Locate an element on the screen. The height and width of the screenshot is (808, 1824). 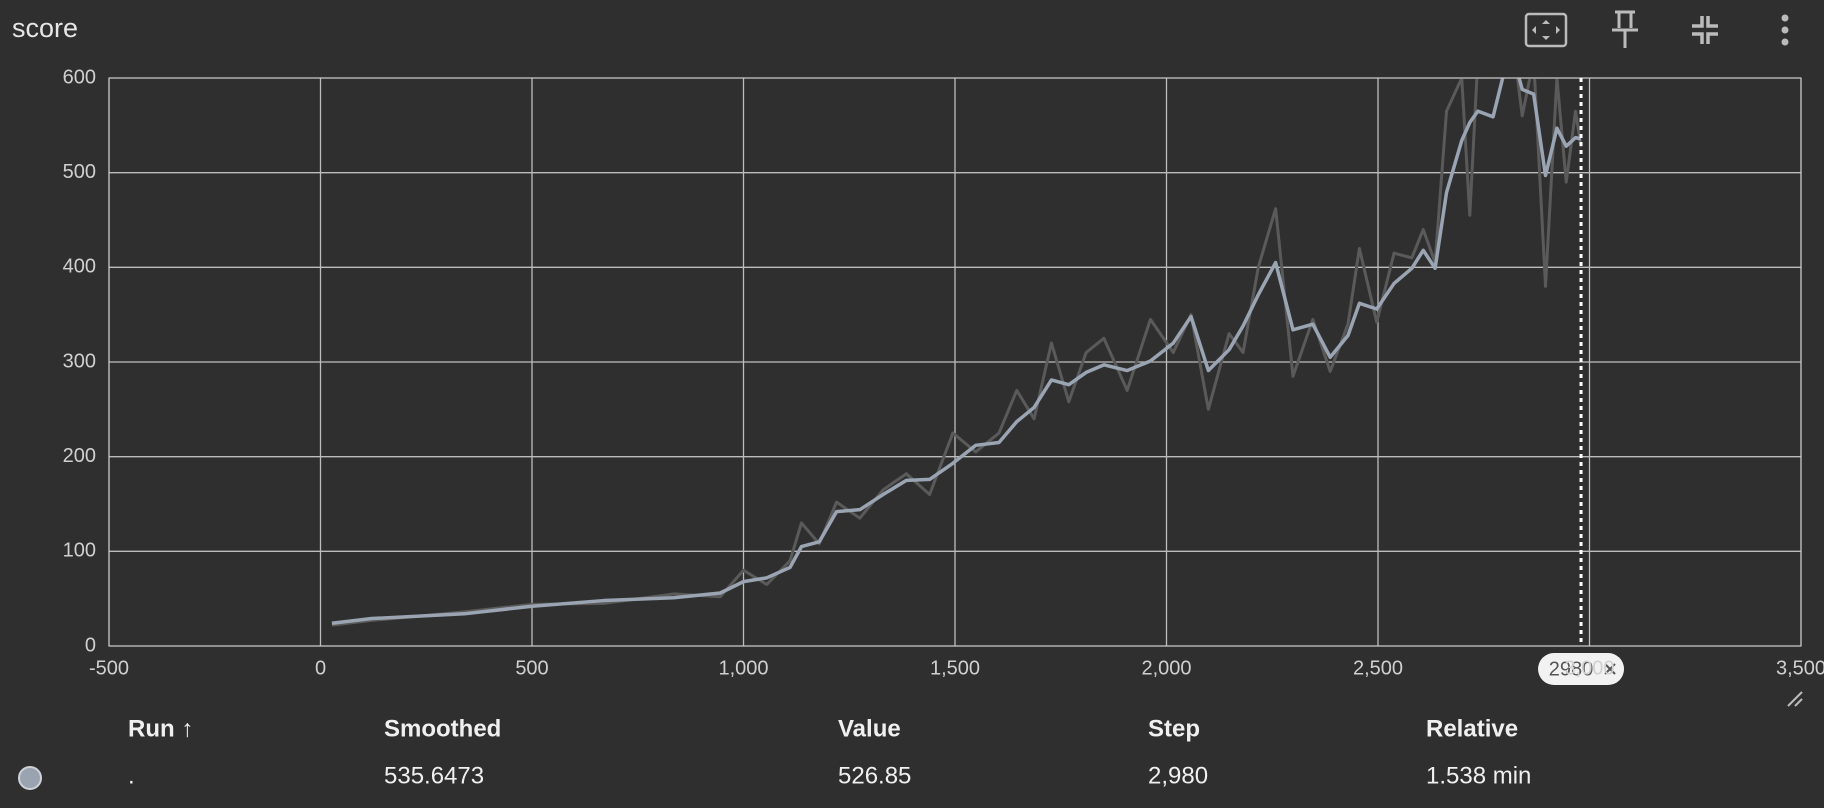
y-tick-label: 600 is located at coordinates (79, 77).